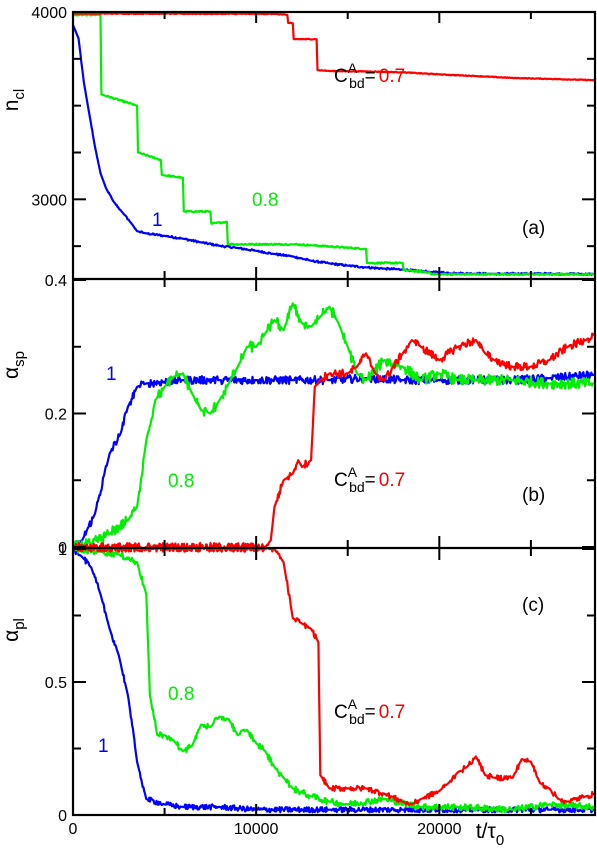 Image resolution: width=597 pixels, height=867 pixels. Describe the element at coordinates (49, 200) in the screenshot. I see `y-tick-label: 3000` at that location.